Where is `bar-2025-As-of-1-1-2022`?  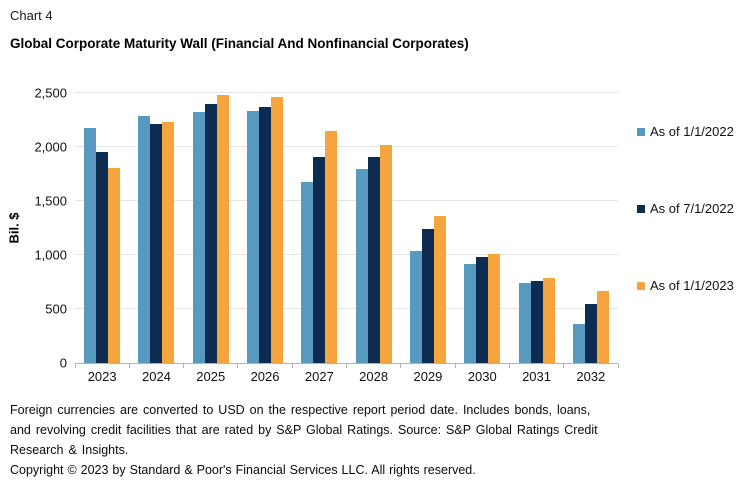
bar-2025-As-of-1-1-2022 is located at coordinates (198, 237).